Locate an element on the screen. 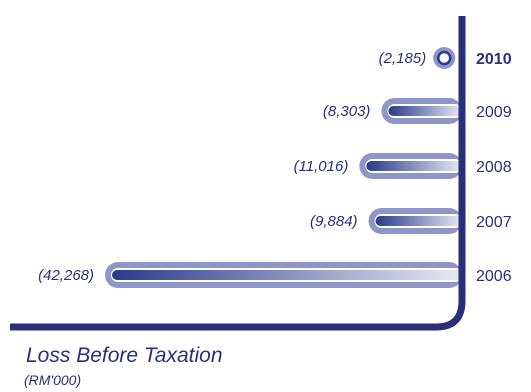 Image resolution: width=531 pixels, height=392 pixels. value-label-2007: (9,884) is located at coordinates (334, 221).